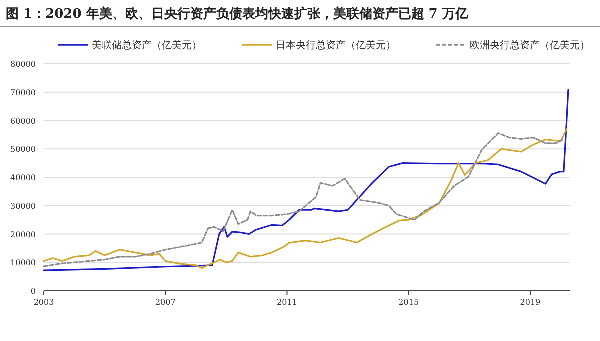  Describe the element at coordinates (238, 14) in the screenshot. I see `chart-title: 图 1：2020 年美、欧、日央行资产负债表均快速扩张，美联储资产已超 7 万亿` at that location.